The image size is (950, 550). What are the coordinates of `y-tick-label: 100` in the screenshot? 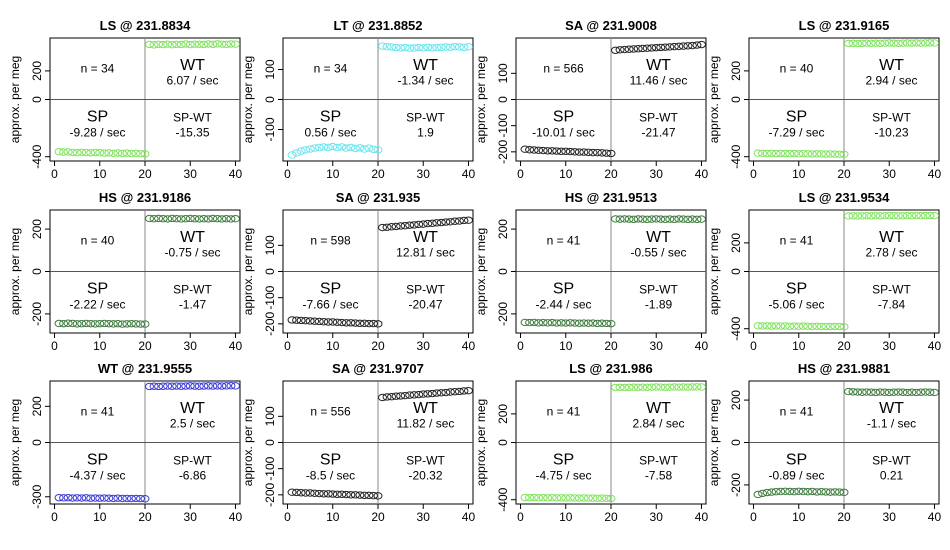 It's located at (270, 416).